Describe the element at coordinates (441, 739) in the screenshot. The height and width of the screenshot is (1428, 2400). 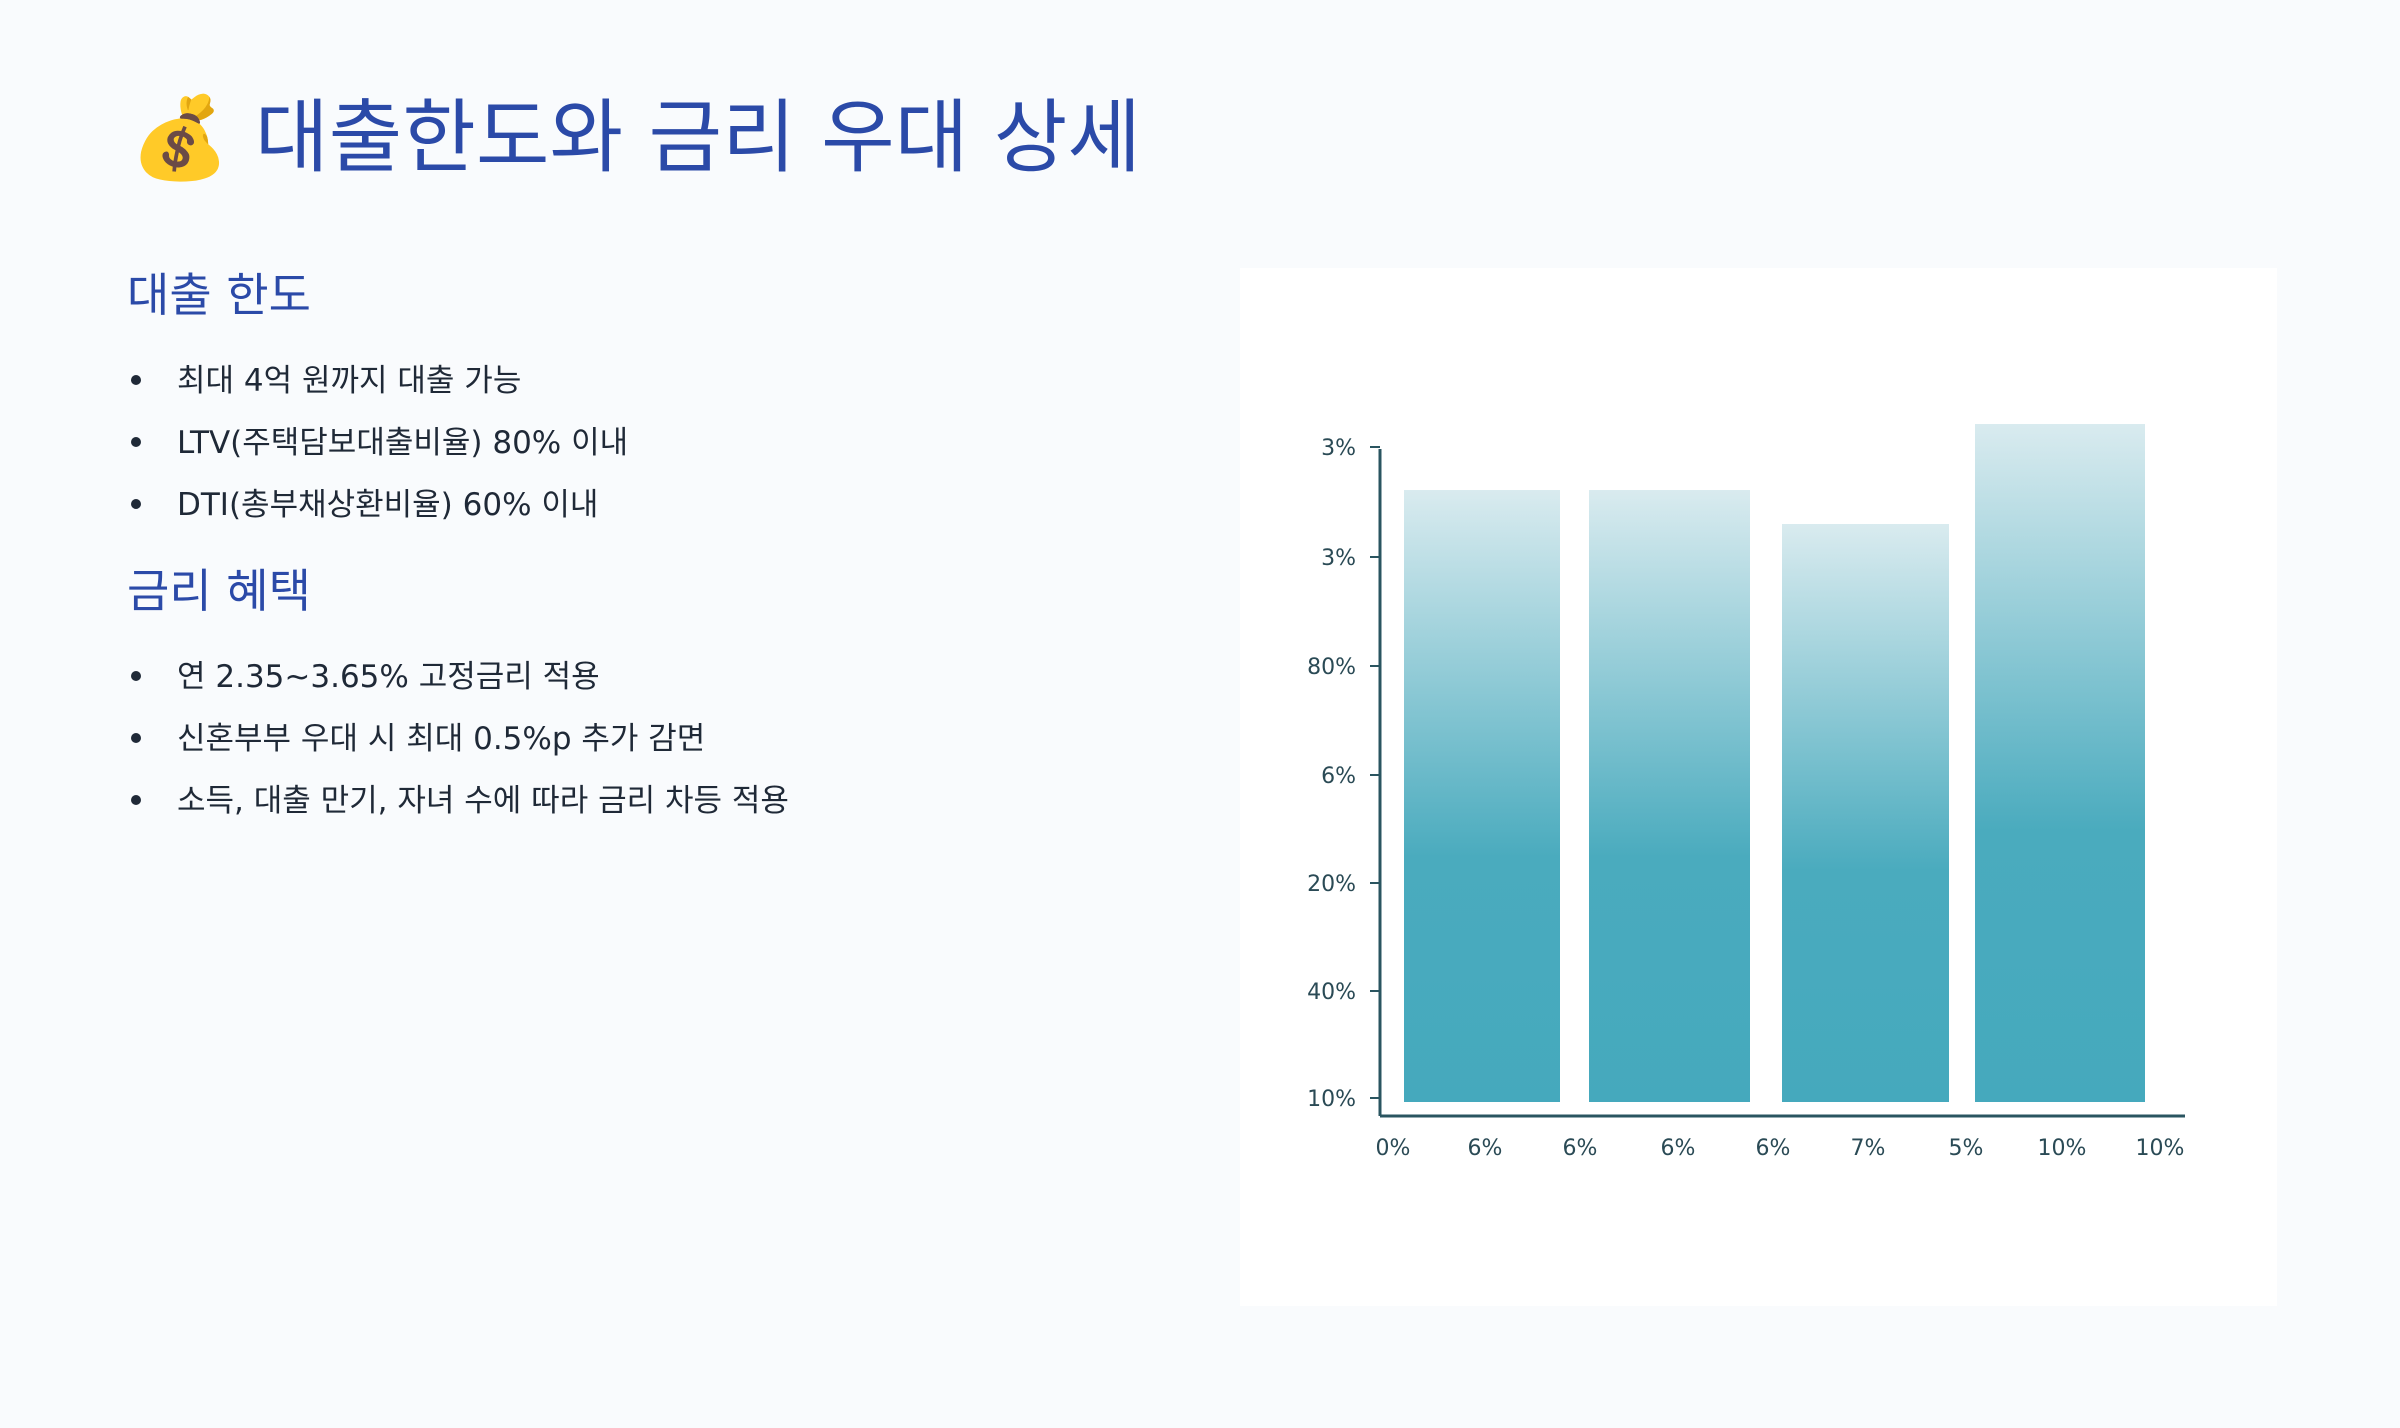
I see `bullet-text: 신혼부부 우대 시 최대 0.5%p 추가 감면` at that location.